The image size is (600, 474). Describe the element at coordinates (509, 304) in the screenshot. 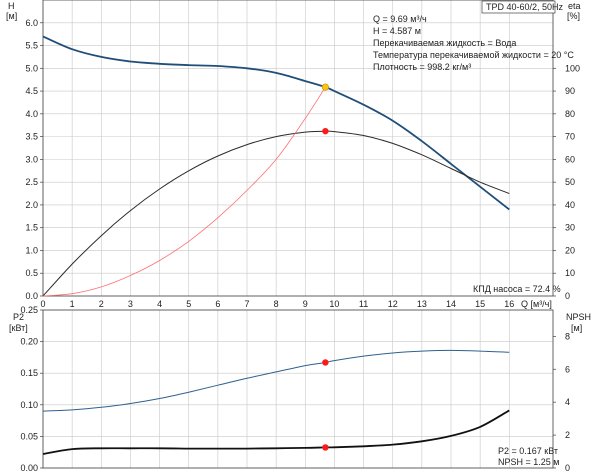

I see `x-tick-label: 16` at that location.